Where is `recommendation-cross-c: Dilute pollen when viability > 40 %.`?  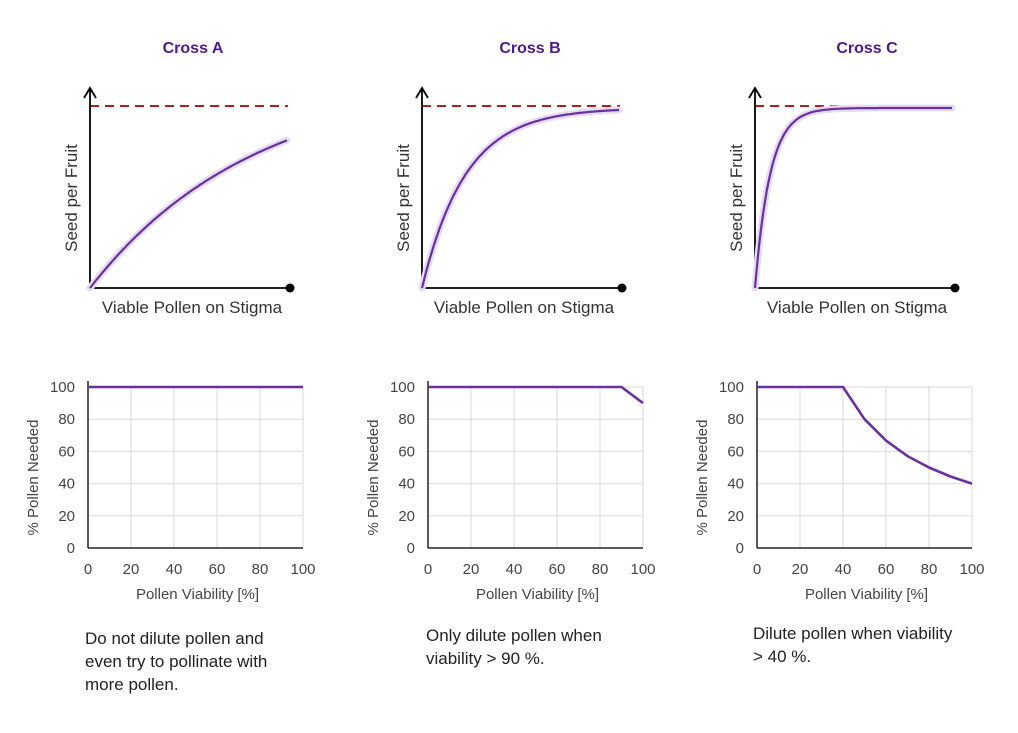
recommendation-cross-c: Dilute pollen when viability > 40 %. is located at coordinates (853, 645).